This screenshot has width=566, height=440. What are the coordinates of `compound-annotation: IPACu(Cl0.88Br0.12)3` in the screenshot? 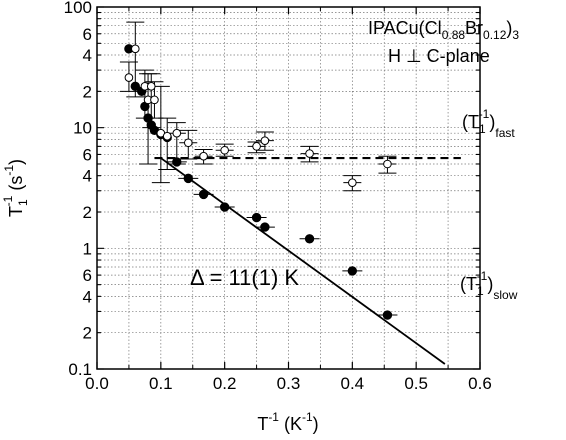 It's located at (443, 30).